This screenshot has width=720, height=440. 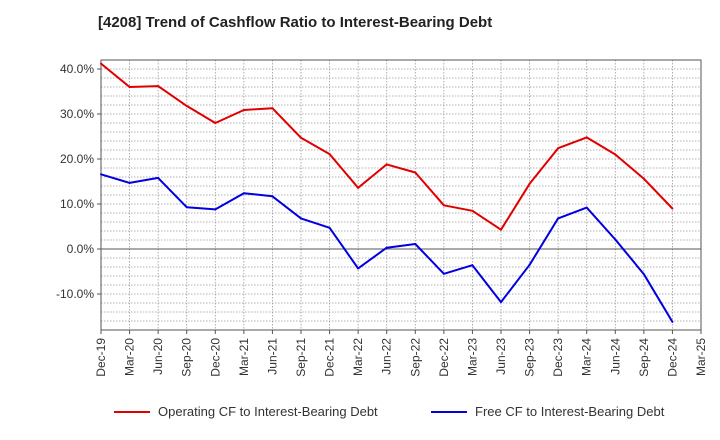 I want to click on x-tick-label: Sep-20, so click(x=187, y=357).